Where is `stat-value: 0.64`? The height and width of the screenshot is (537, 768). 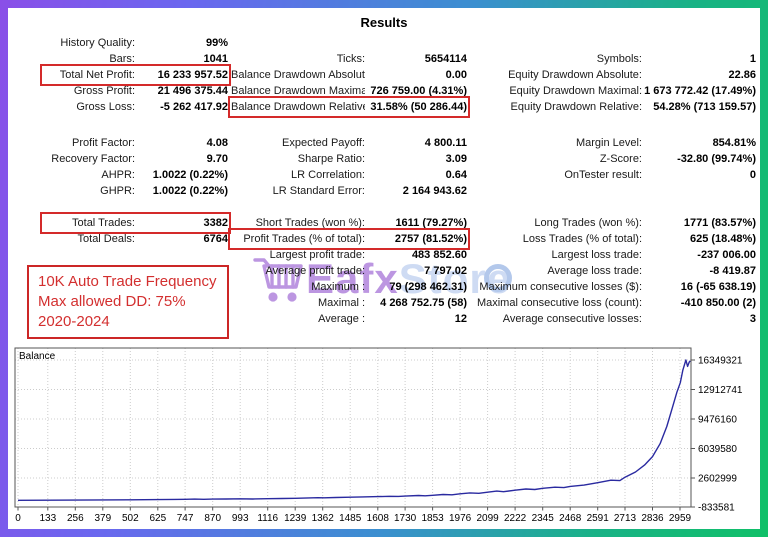 stat-value: 0.64 is located at coordinates (456, 175).